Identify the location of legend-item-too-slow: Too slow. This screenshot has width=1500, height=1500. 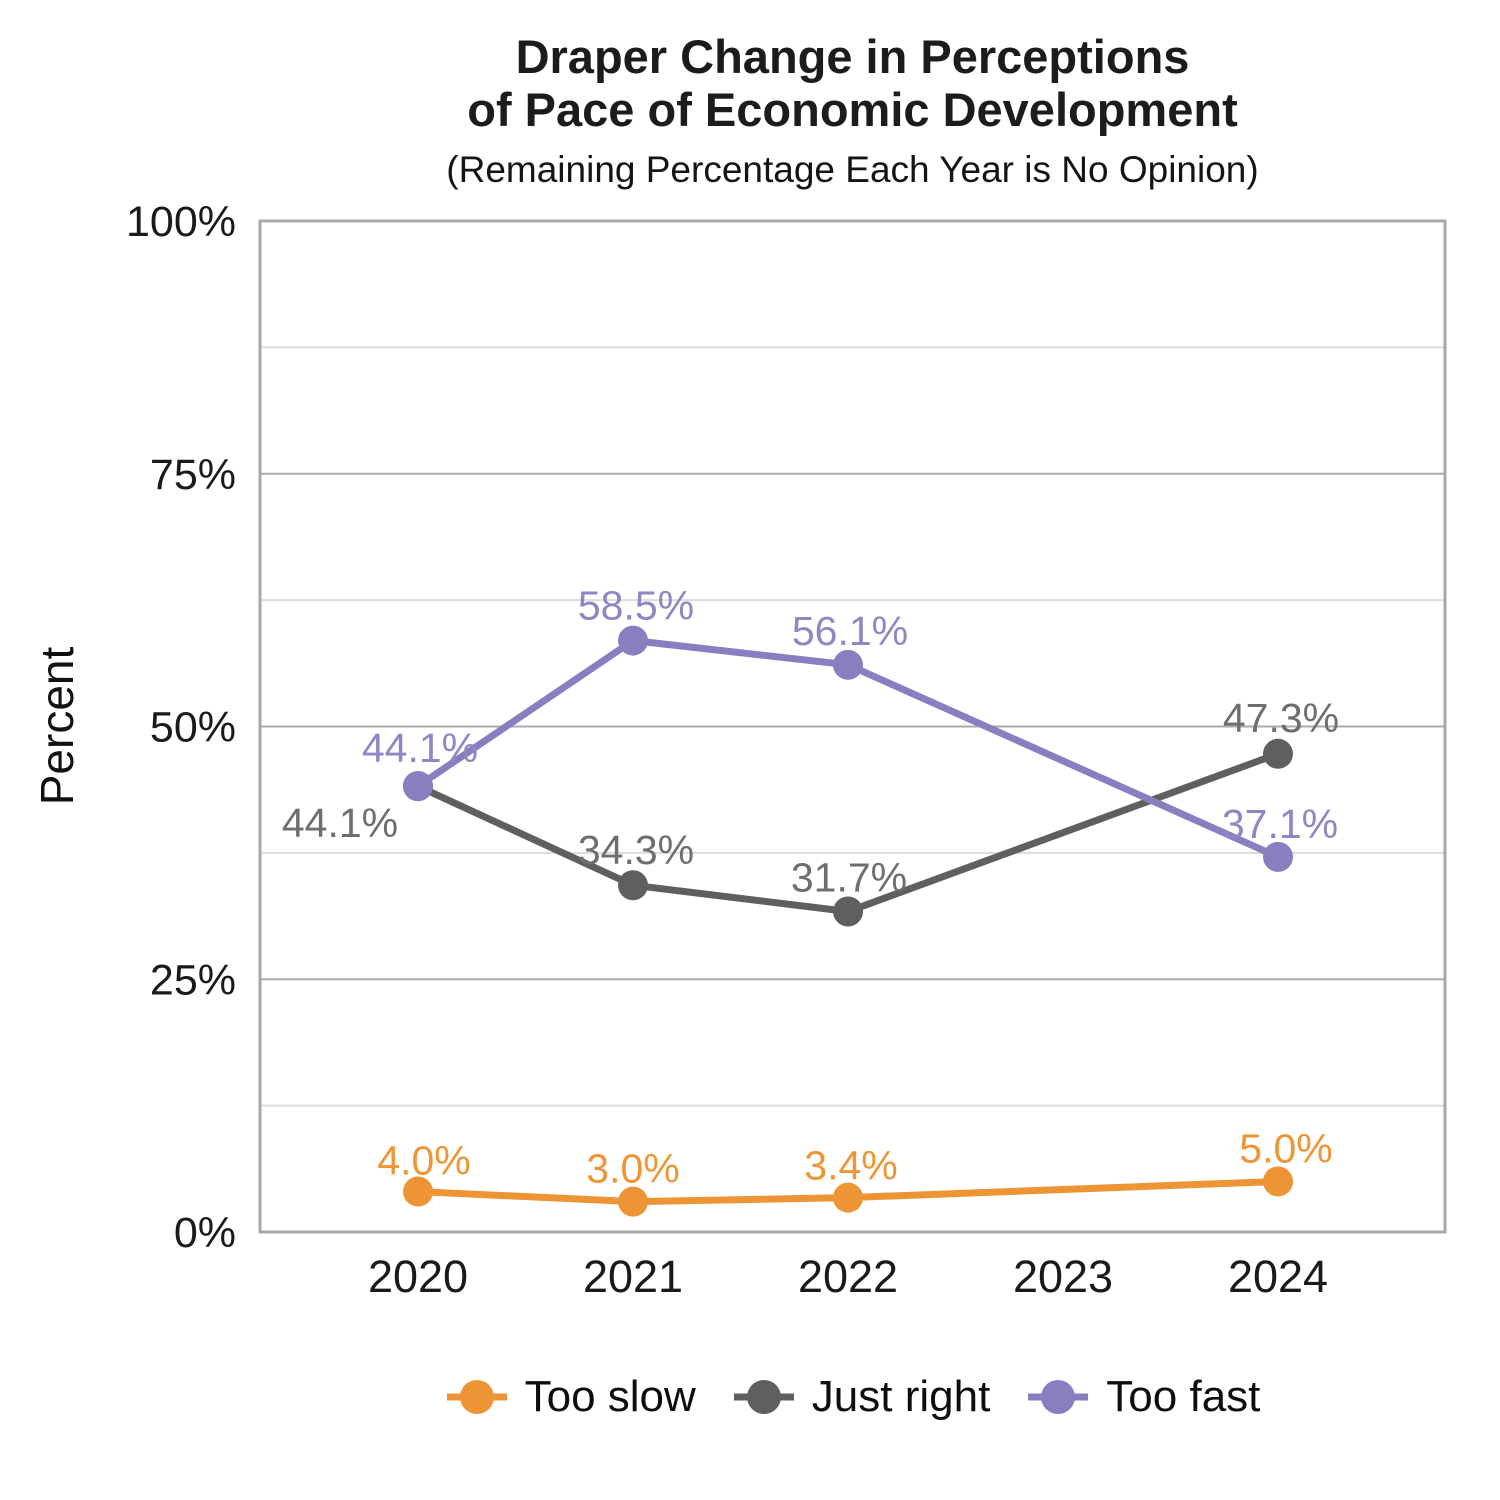
(570, 1397).